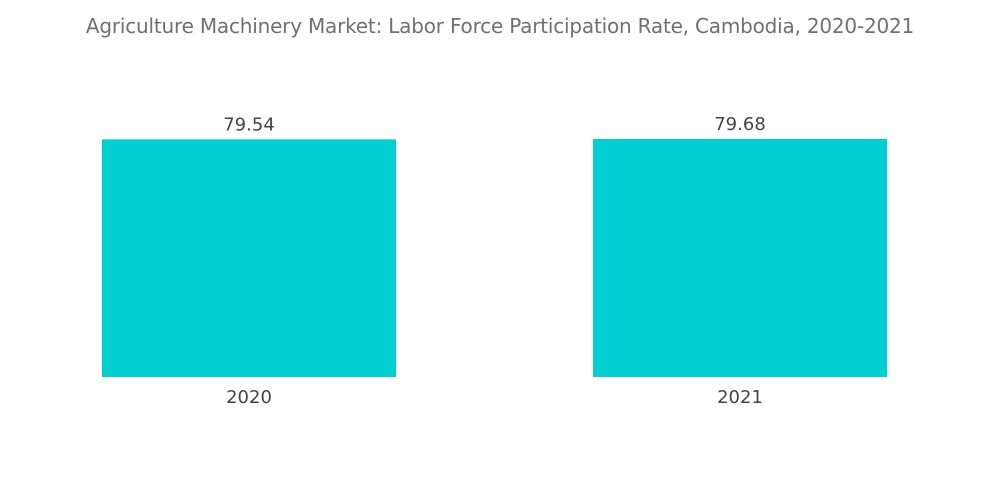  Describe the element at coordinates (249, 397) in the screenshot. I see `x-tick-label-2020: 2020` at that location.